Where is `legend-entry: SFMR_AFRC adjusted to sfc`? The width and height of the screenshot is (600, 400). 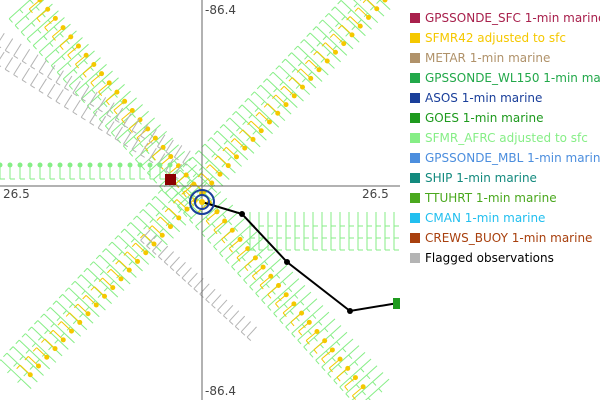
legend-entry: SFMR_AFRC adjusted to sfc is located at coordinates (505, 138).